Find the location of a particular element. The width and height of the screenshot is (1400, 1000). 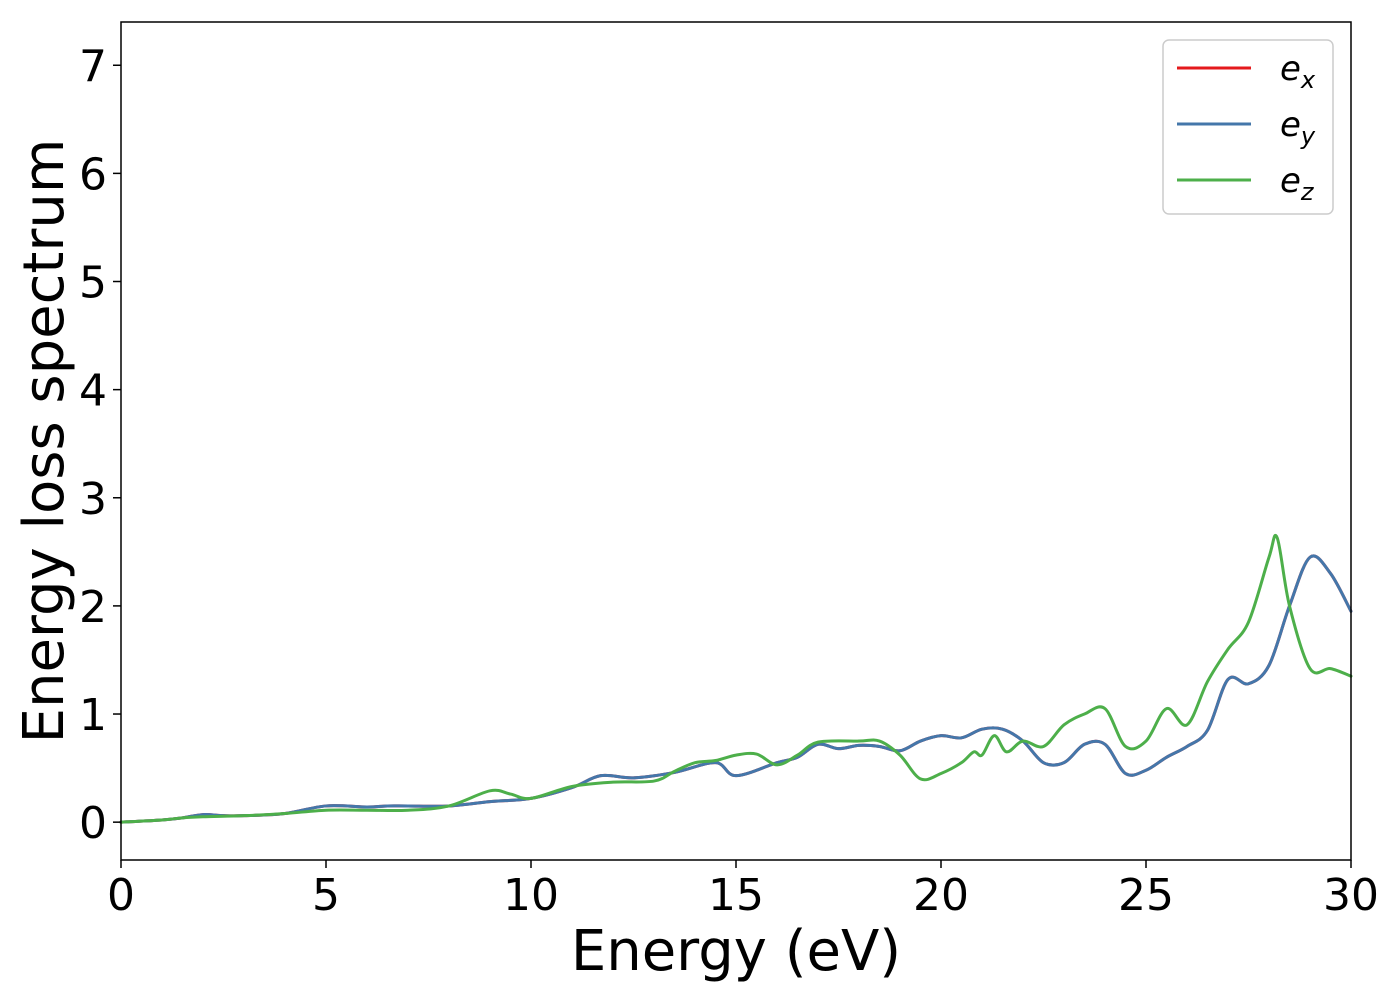

x-axis-label: Energy (eV) is located at coordinates (736, 951).